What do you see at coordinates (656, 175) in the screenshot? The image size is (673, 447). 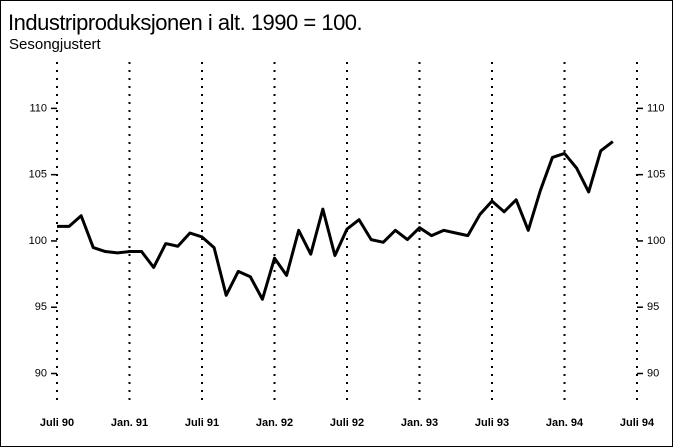 I see `y2-tick-label: 105` at bounding box center [656, 175].